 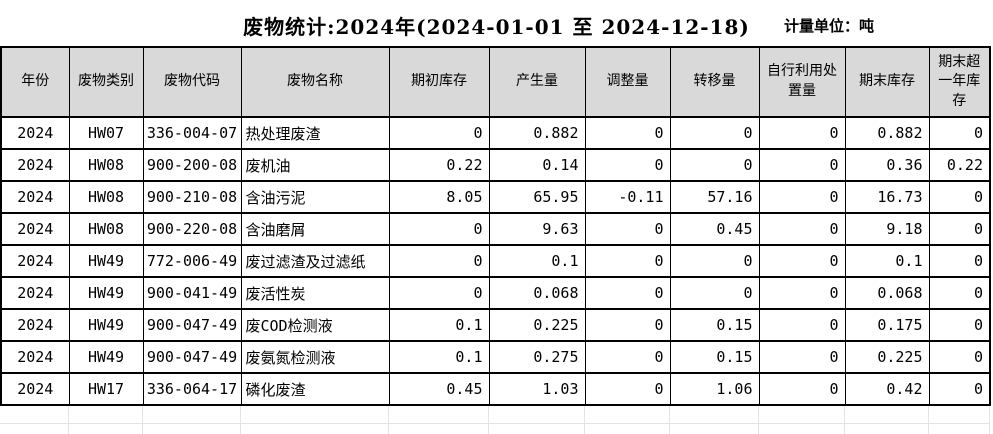 I want to click on col-header-opening-stock: 期初库存, so click(x=439, y=82).